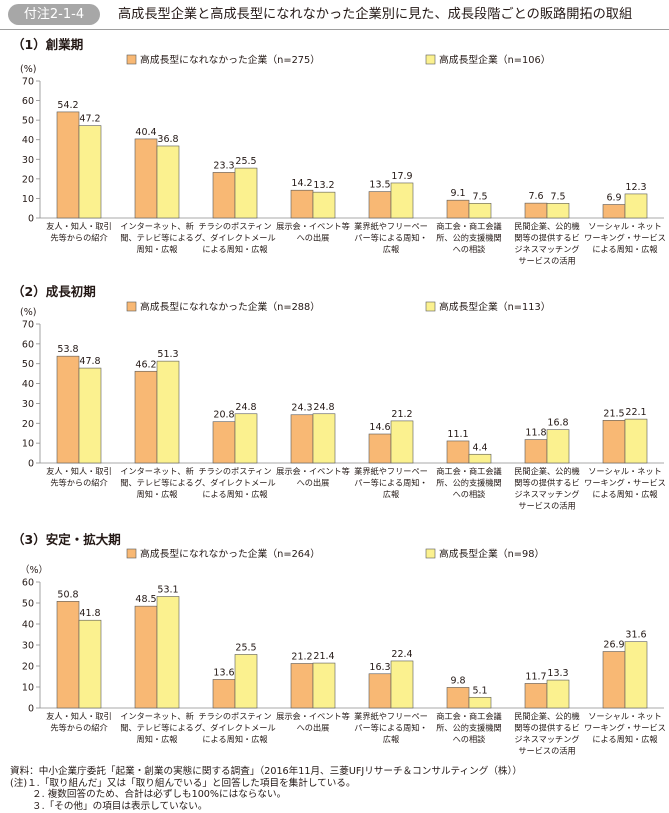 This screenshot has width=669, height=813. What do you see at coordinates (230, 553) in the screenshot?
I see `legend-label: 高成長型になれなかった企業（n=264）` at bounding box center [230, 553].